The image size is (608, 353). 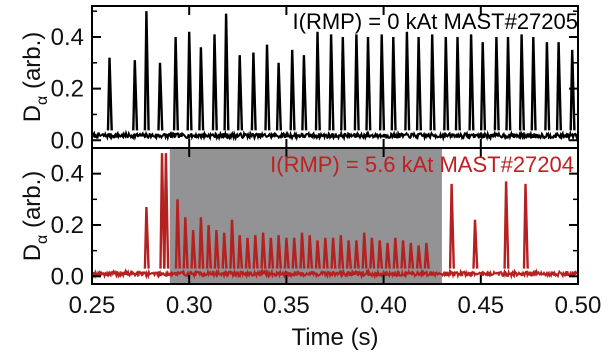 What do you see at coordinates (422, 164) in the screenshot?
I see `bottom-annotation: I(RMP) = 5.6 kAt MAST#27204` at bounding box center [422, 164].